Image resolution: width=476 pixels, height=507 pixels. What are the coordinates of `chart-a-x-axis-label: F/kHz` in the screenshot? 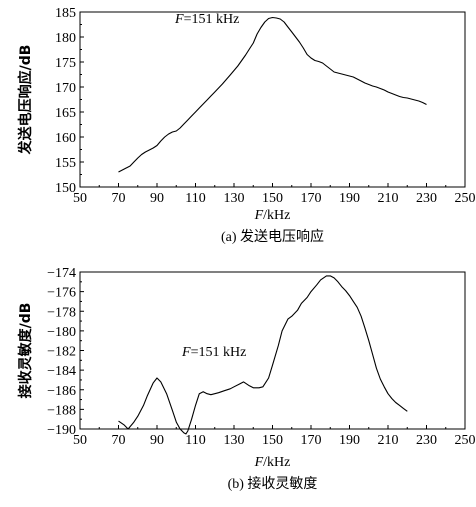 It's located at (272, 215).